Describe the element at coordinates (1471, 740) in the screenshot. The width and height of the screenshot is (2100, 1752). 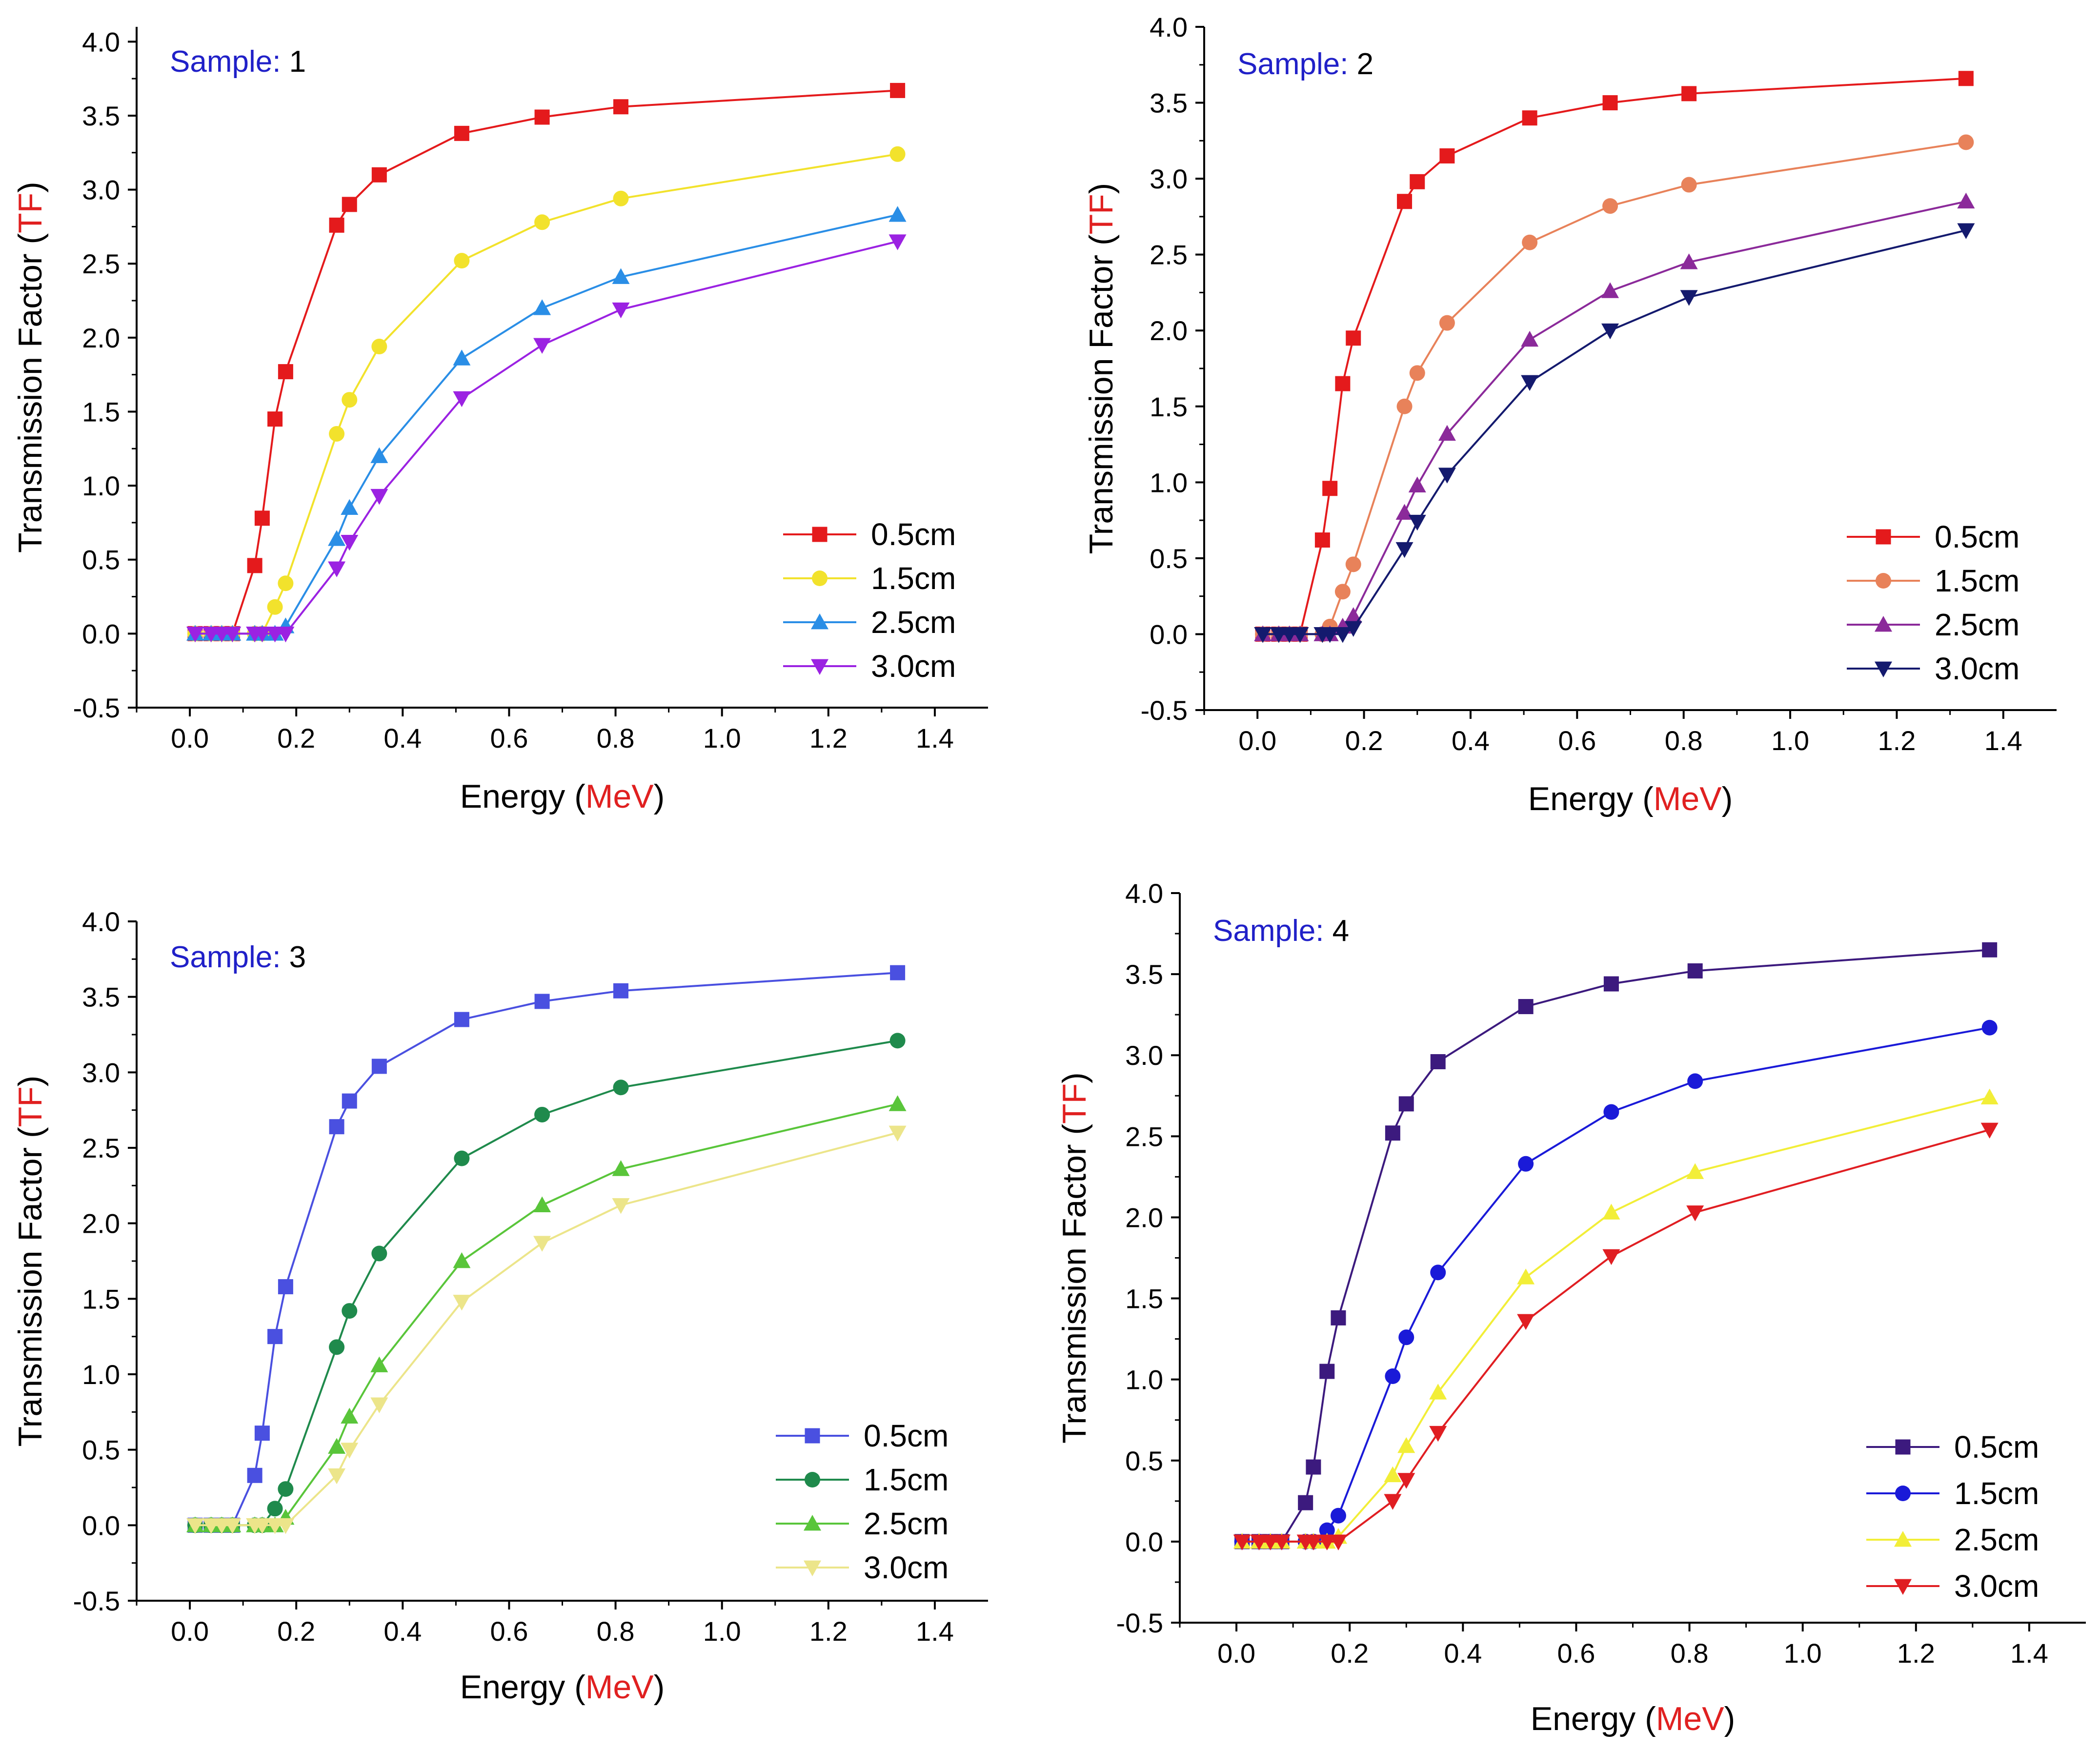
I see `x-tick-label: 0.4` at that location.